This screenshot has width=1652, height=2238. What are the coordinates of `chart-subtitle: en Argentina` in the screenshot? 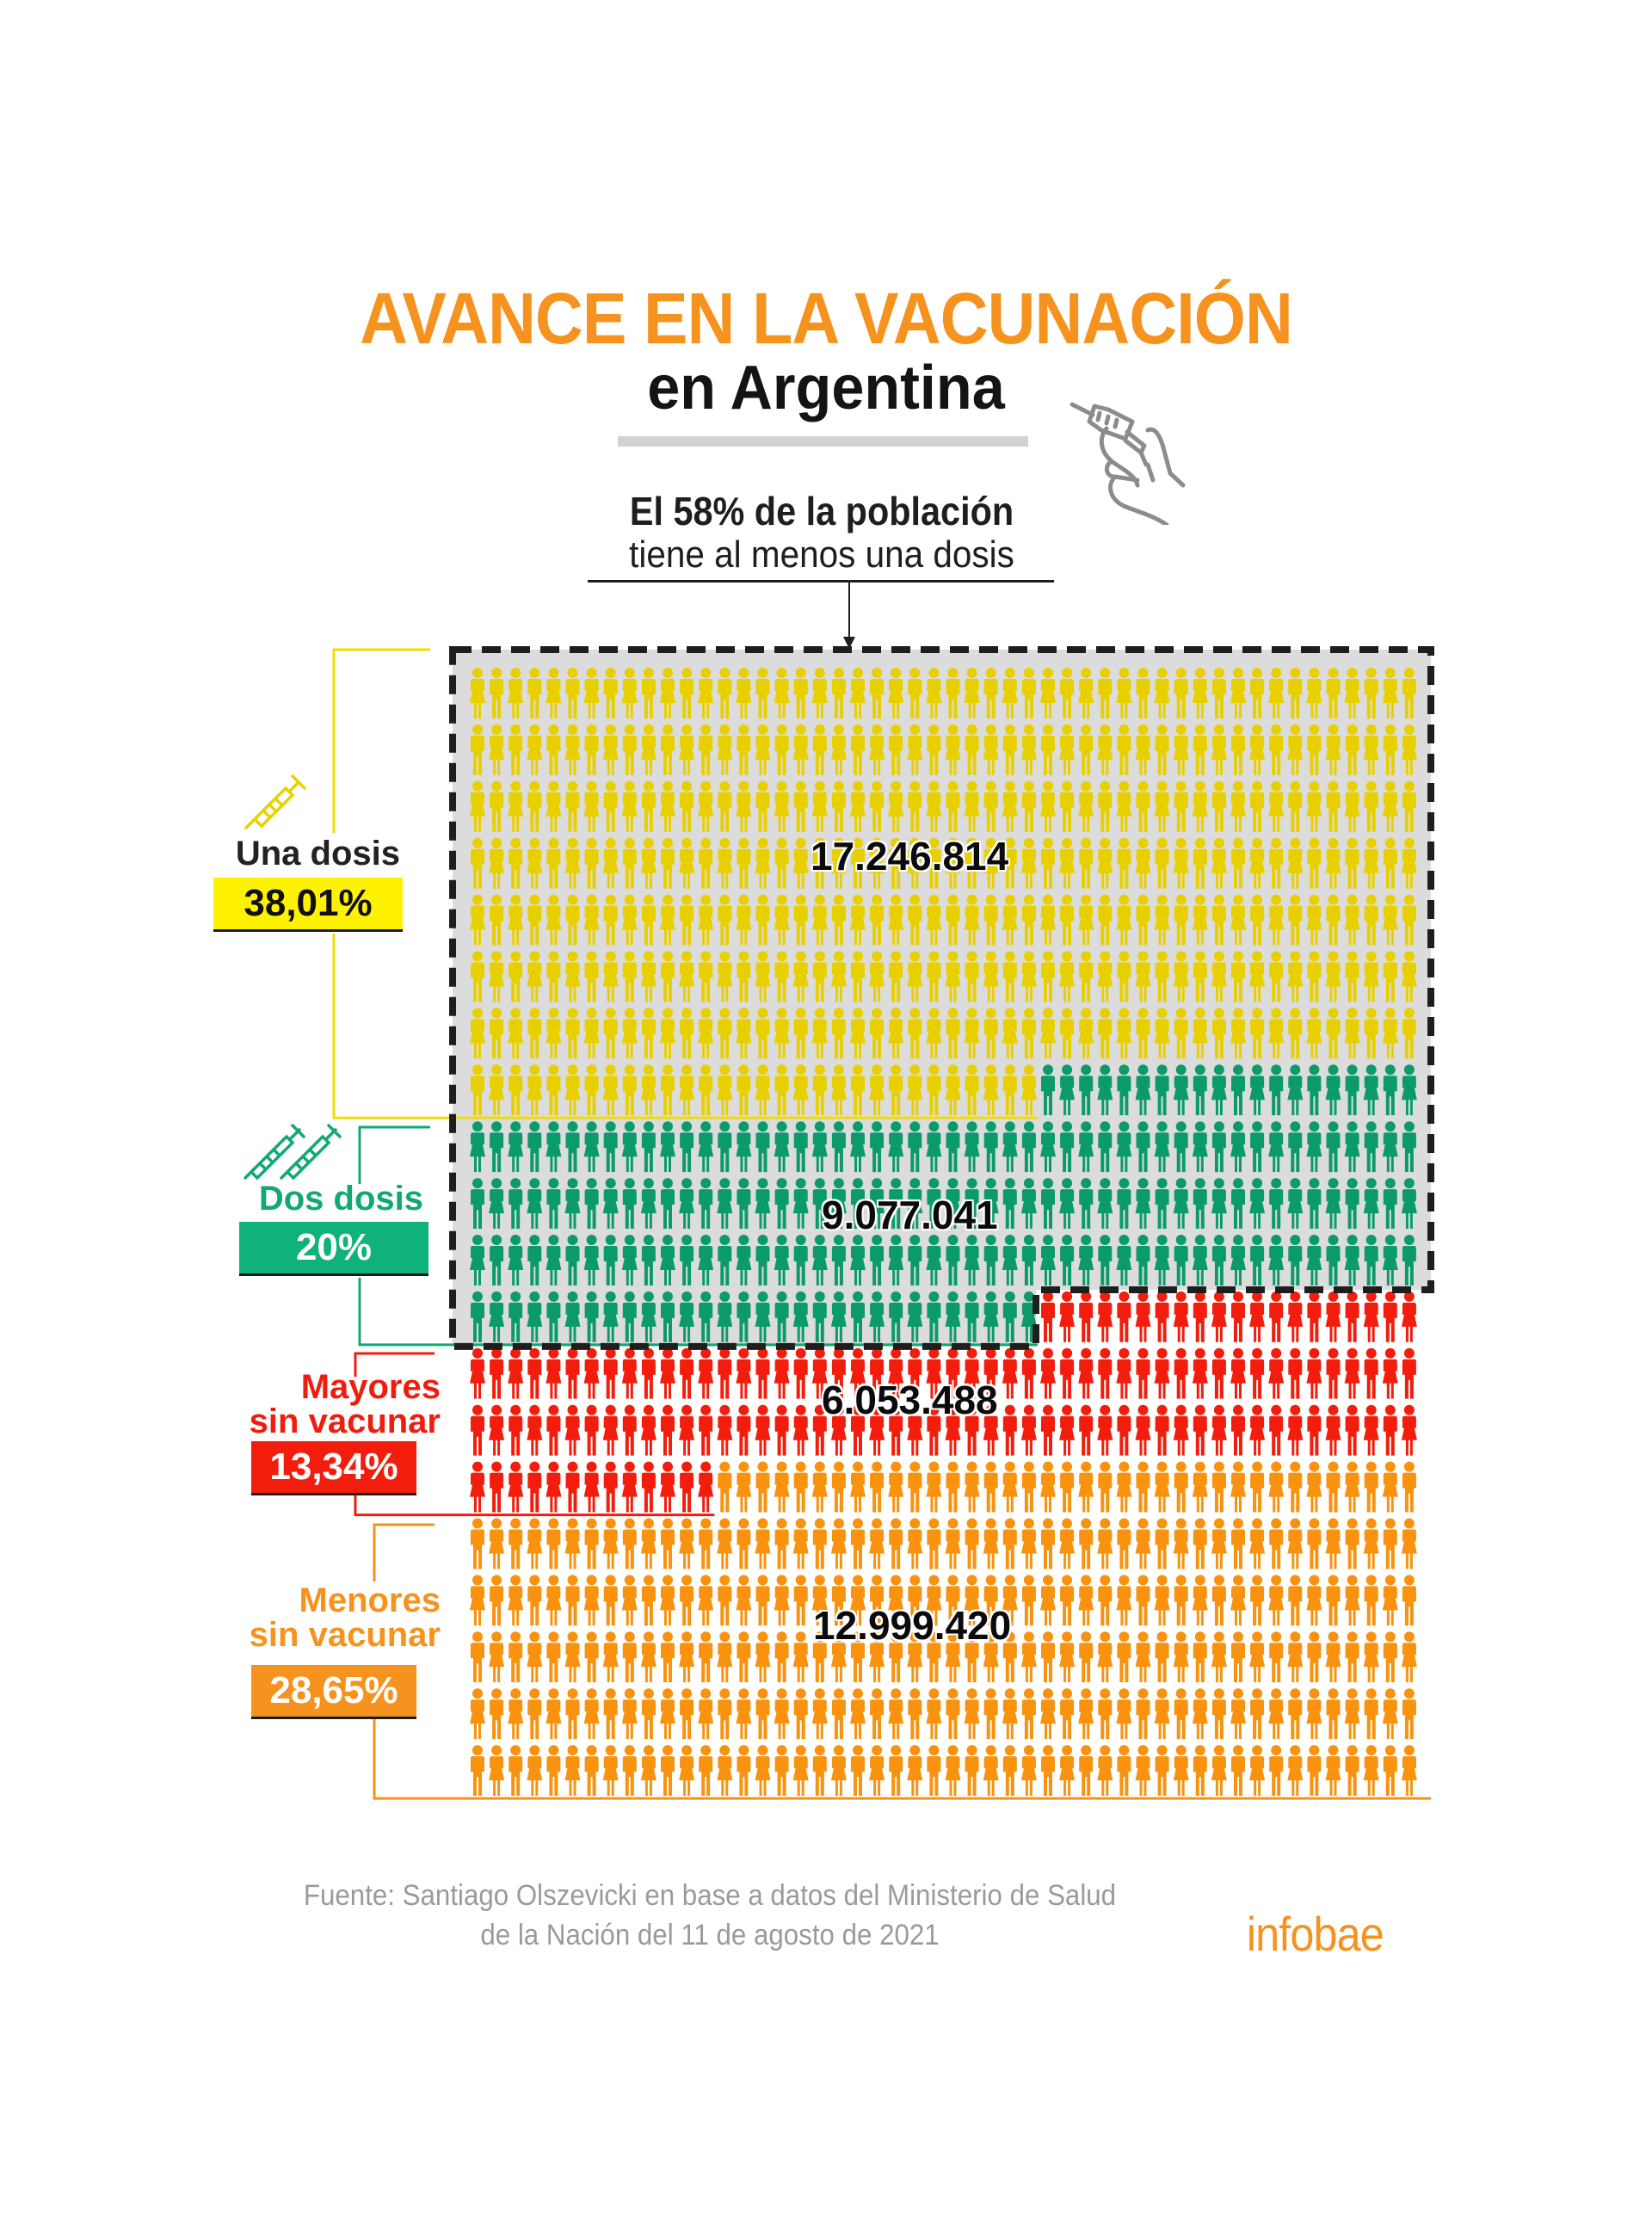 It's located at (826, 388).